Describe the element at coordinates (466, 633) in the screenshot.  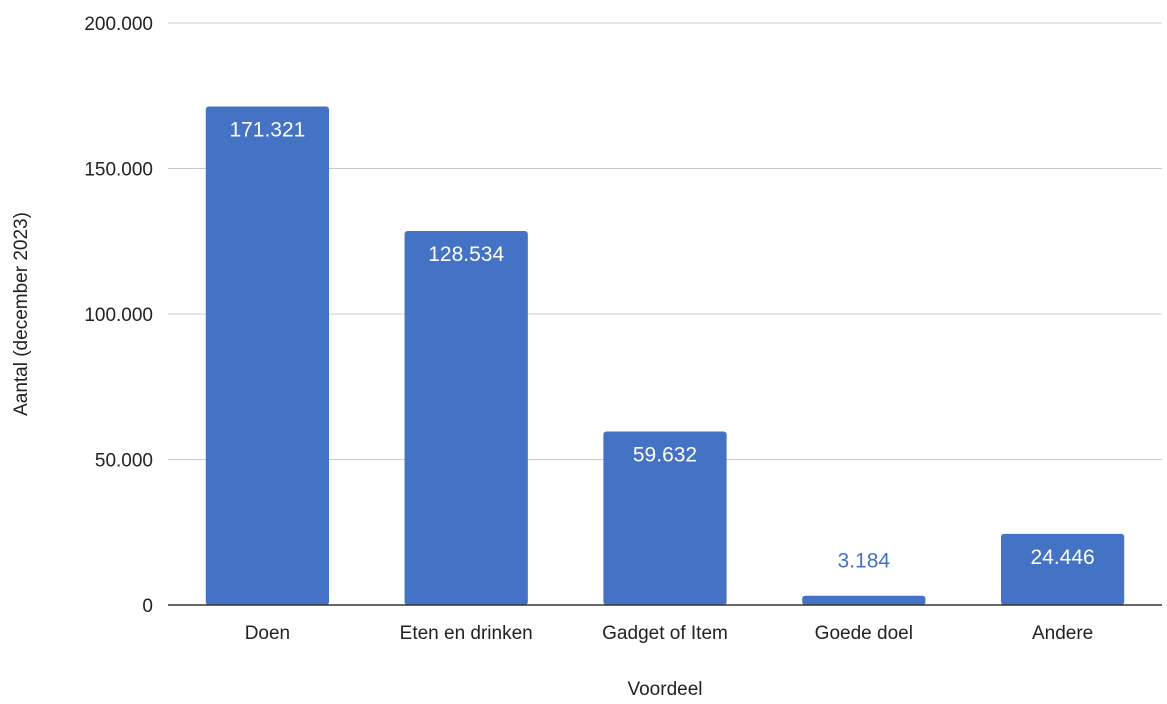
I see `x-tick-label: Eten en drinken` at that location.